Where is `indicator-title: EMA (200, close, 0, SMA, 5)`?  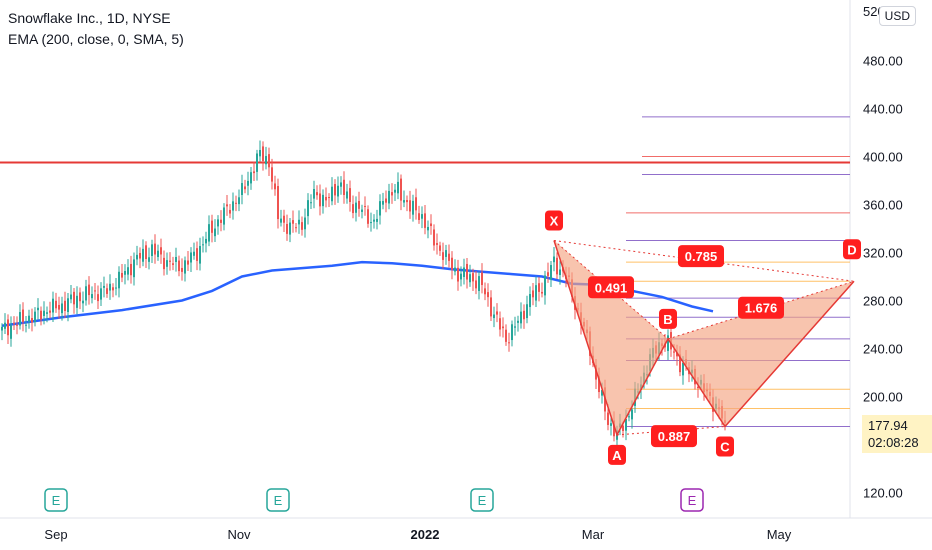
indicator-title: EMA (200, close, 0, SMA, 5) is located at coordinates (96, 39).